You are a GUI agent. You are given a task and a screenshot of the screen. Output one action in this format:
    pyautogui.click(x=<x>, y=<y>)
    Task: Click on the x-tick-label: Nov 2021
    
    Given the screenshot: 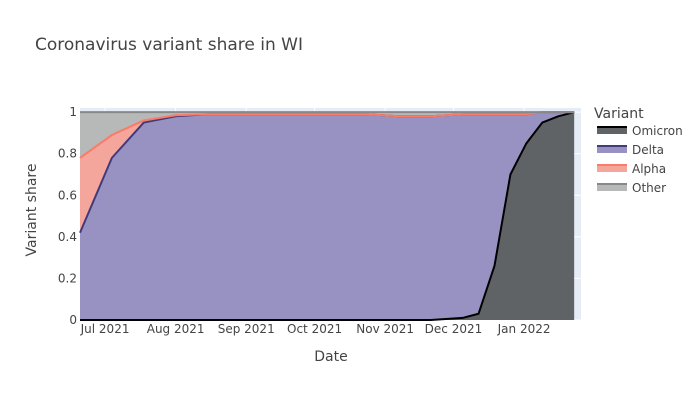 What is the action you would take?
    pyautogui.click(x=385, y=329)
    